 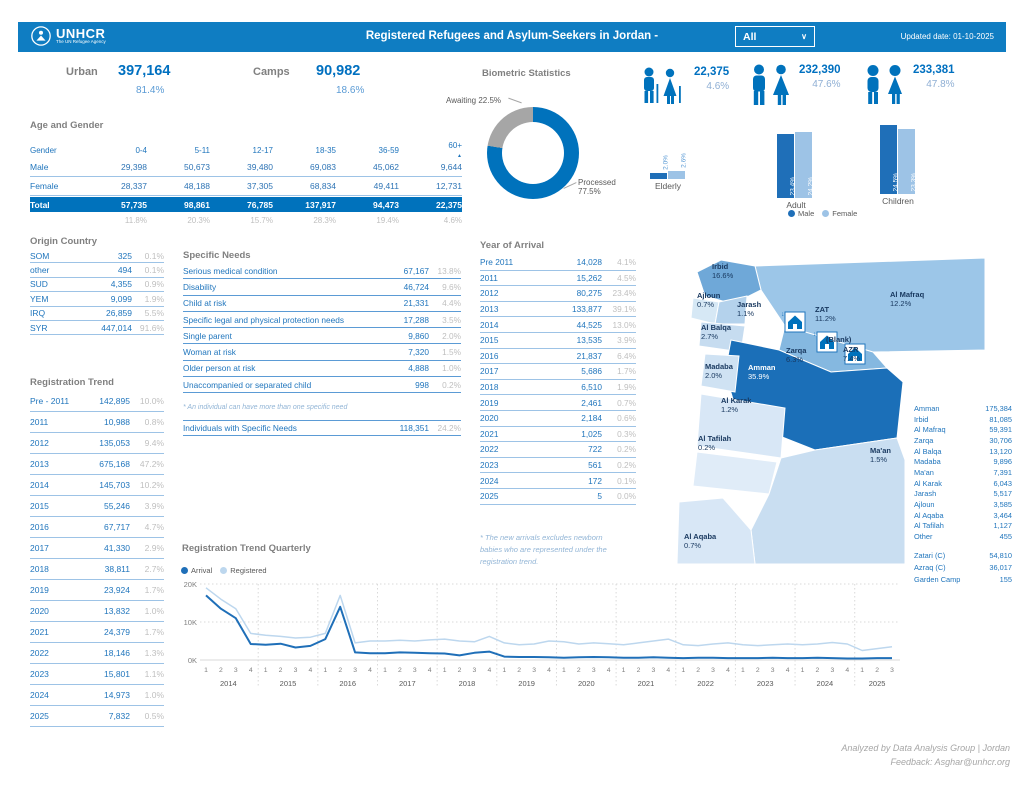 What do you see at coordinates (963, 526) in the screenshot?
I see `list-item: Al Tafilah 1,127` at bounding box center [963, 526].